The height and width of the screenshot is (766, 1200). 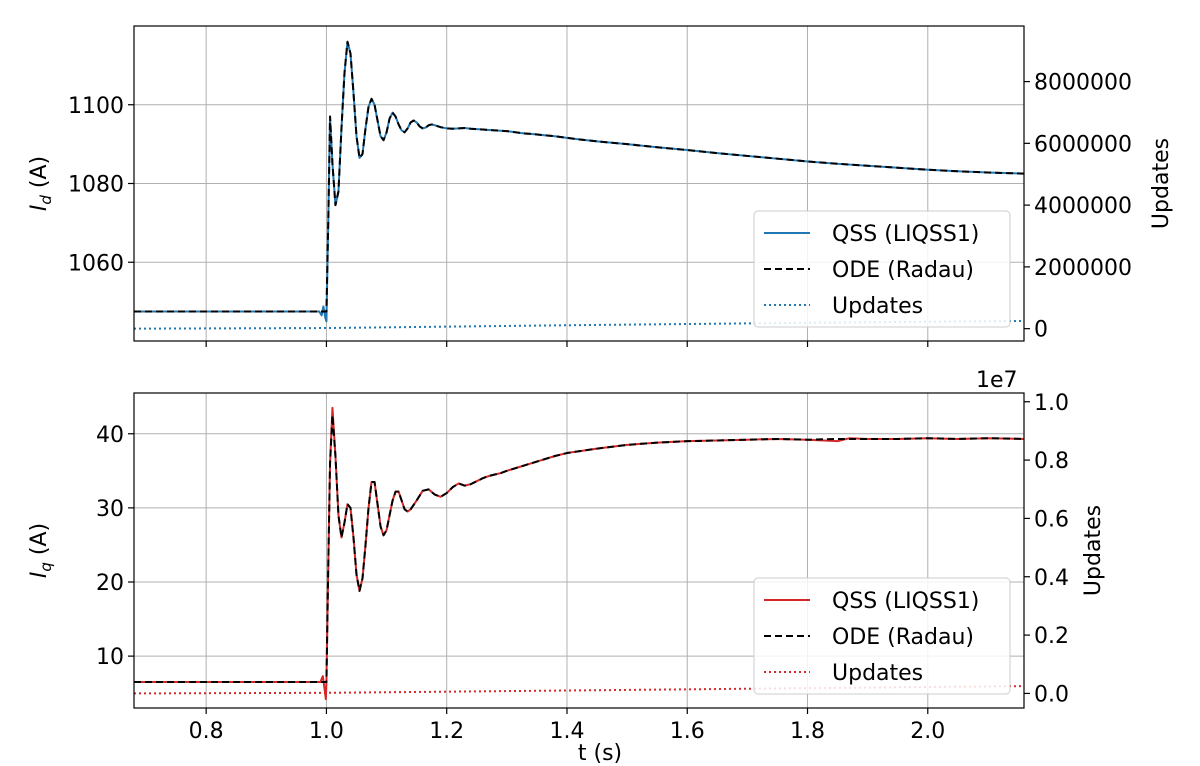 I want to click on y2-tick-label: 1.0, so click(x=1051, y=403).